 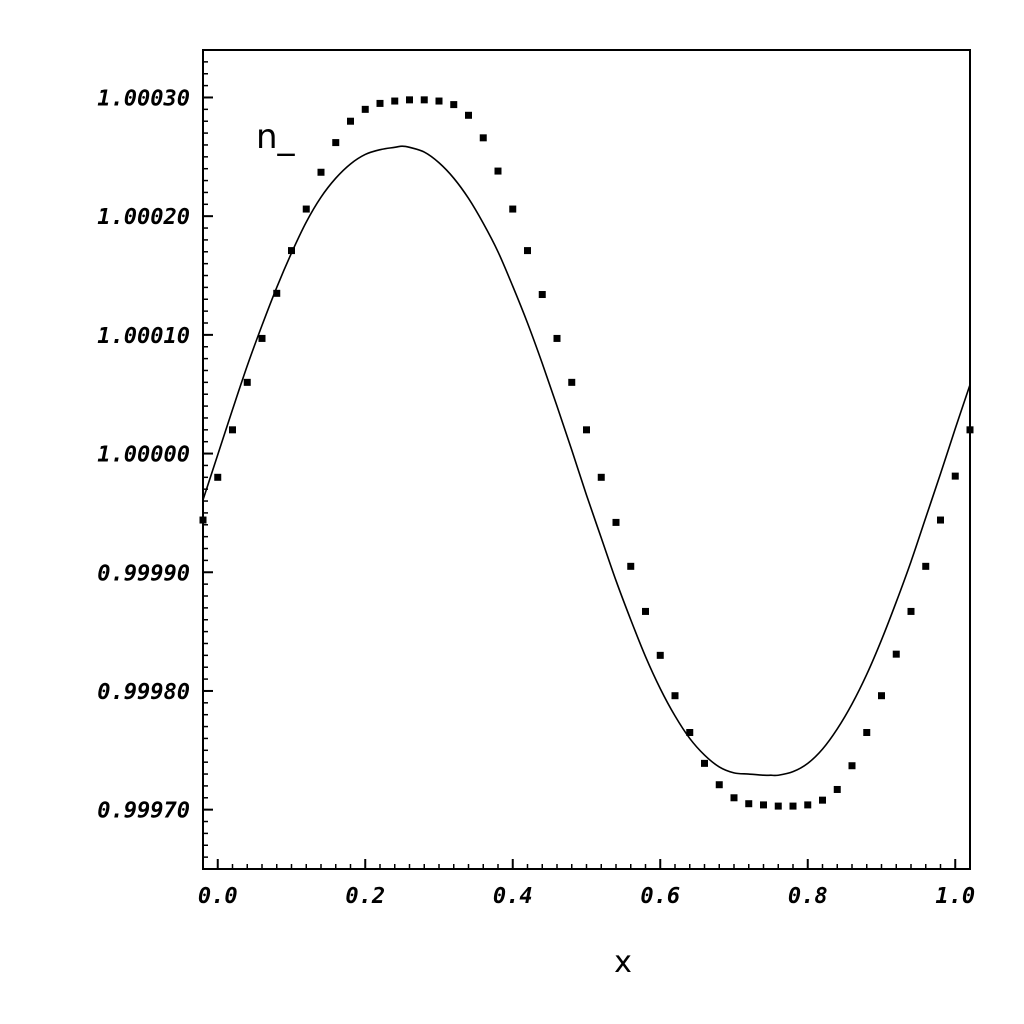 What do you see at coordinates (365, 896) in the screenshot?
I see `x-tick-label: 0.2` at bounding box center [365, 896].